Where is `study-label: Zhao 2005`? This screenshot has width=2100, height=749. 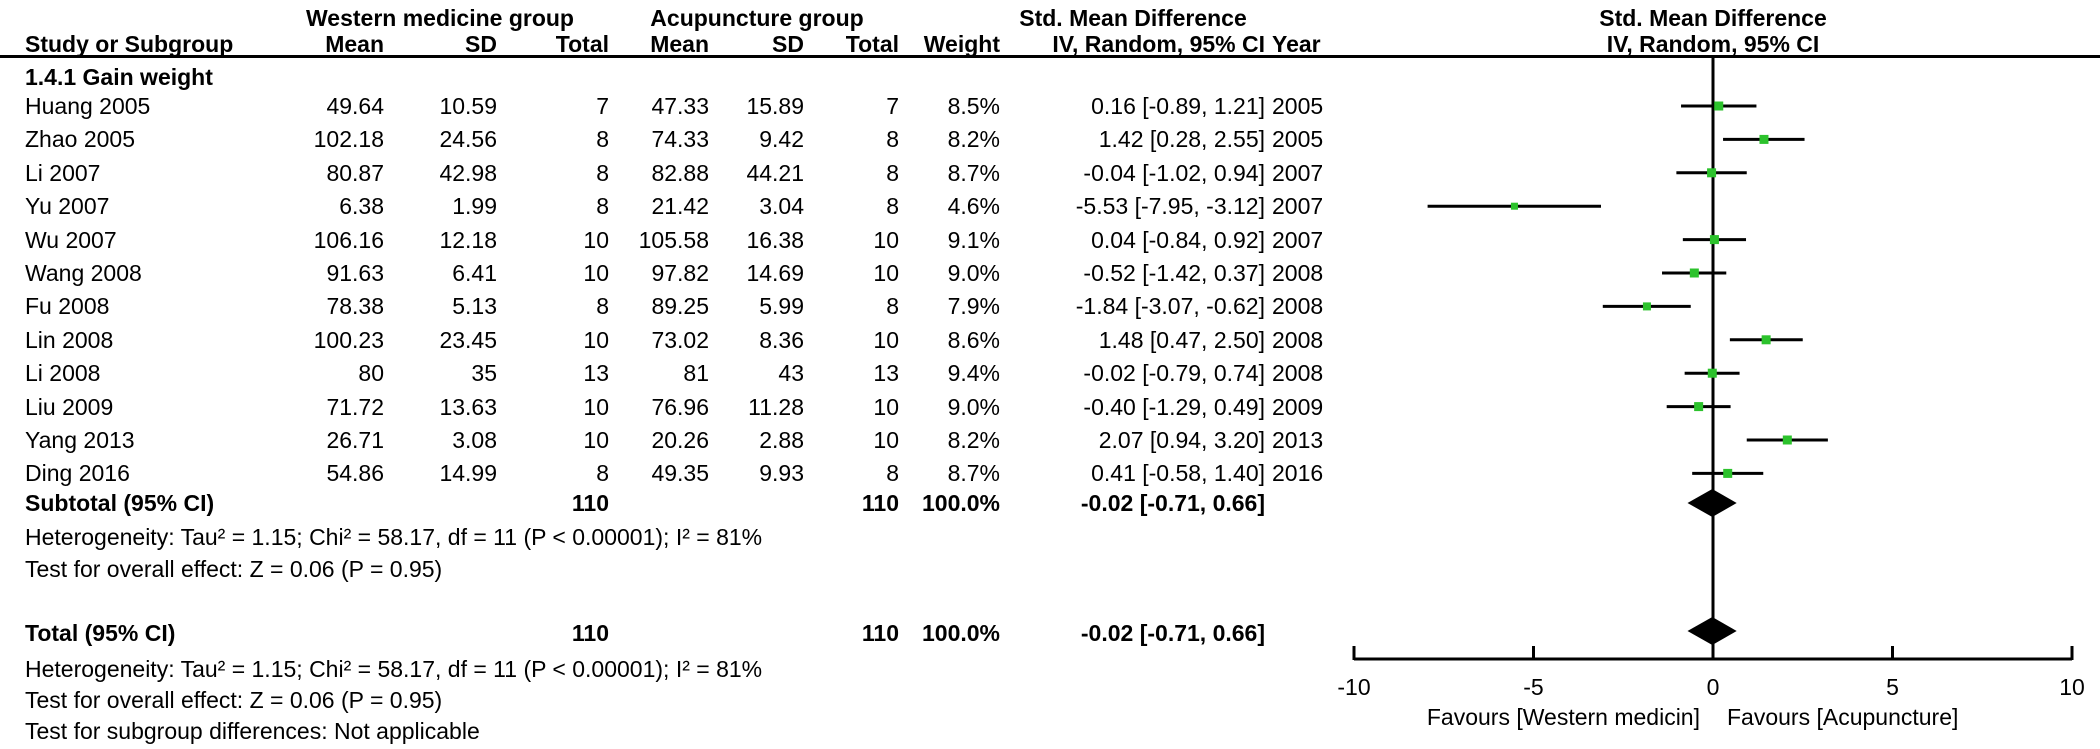 study-label: Zhao 2005 is located at coordinates (80, 139).